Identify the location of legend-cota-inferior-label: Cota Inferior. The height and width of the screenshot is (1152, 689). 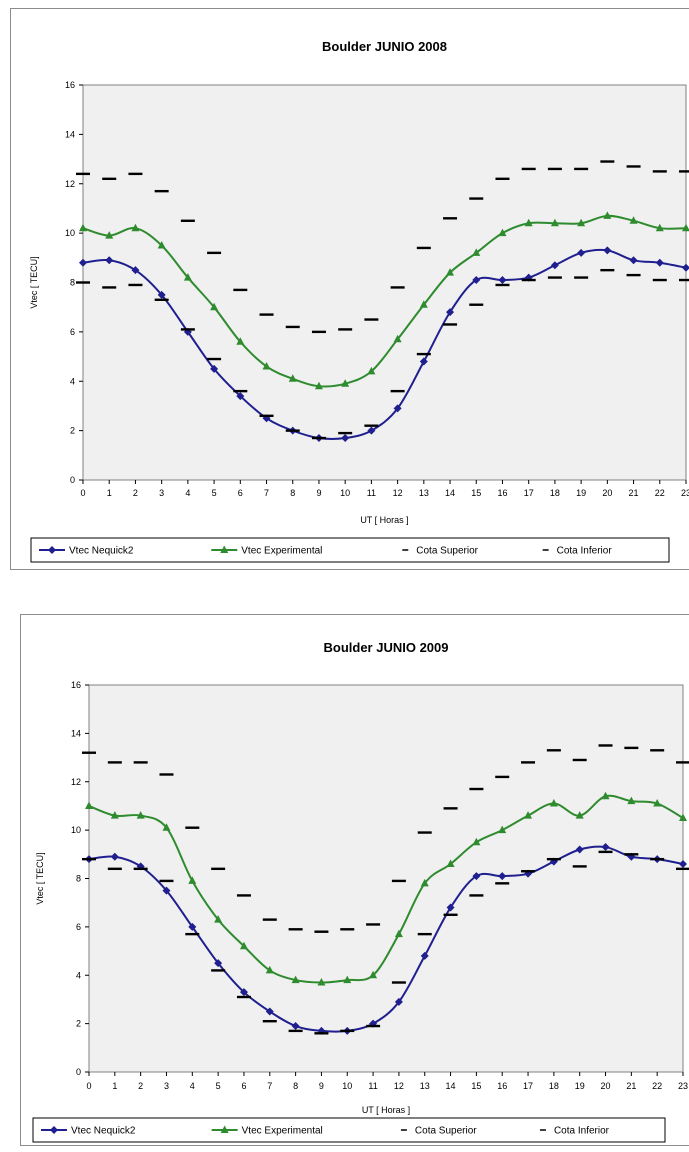
(582, 1131).